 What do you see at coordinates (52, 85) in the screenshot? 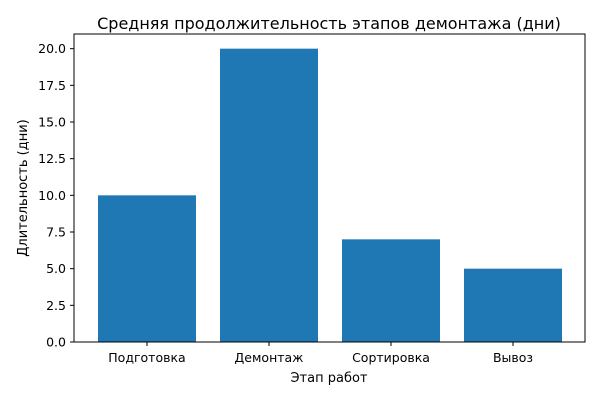
I see `y-tick-label: 17.5` at bounding box center [52, 85].